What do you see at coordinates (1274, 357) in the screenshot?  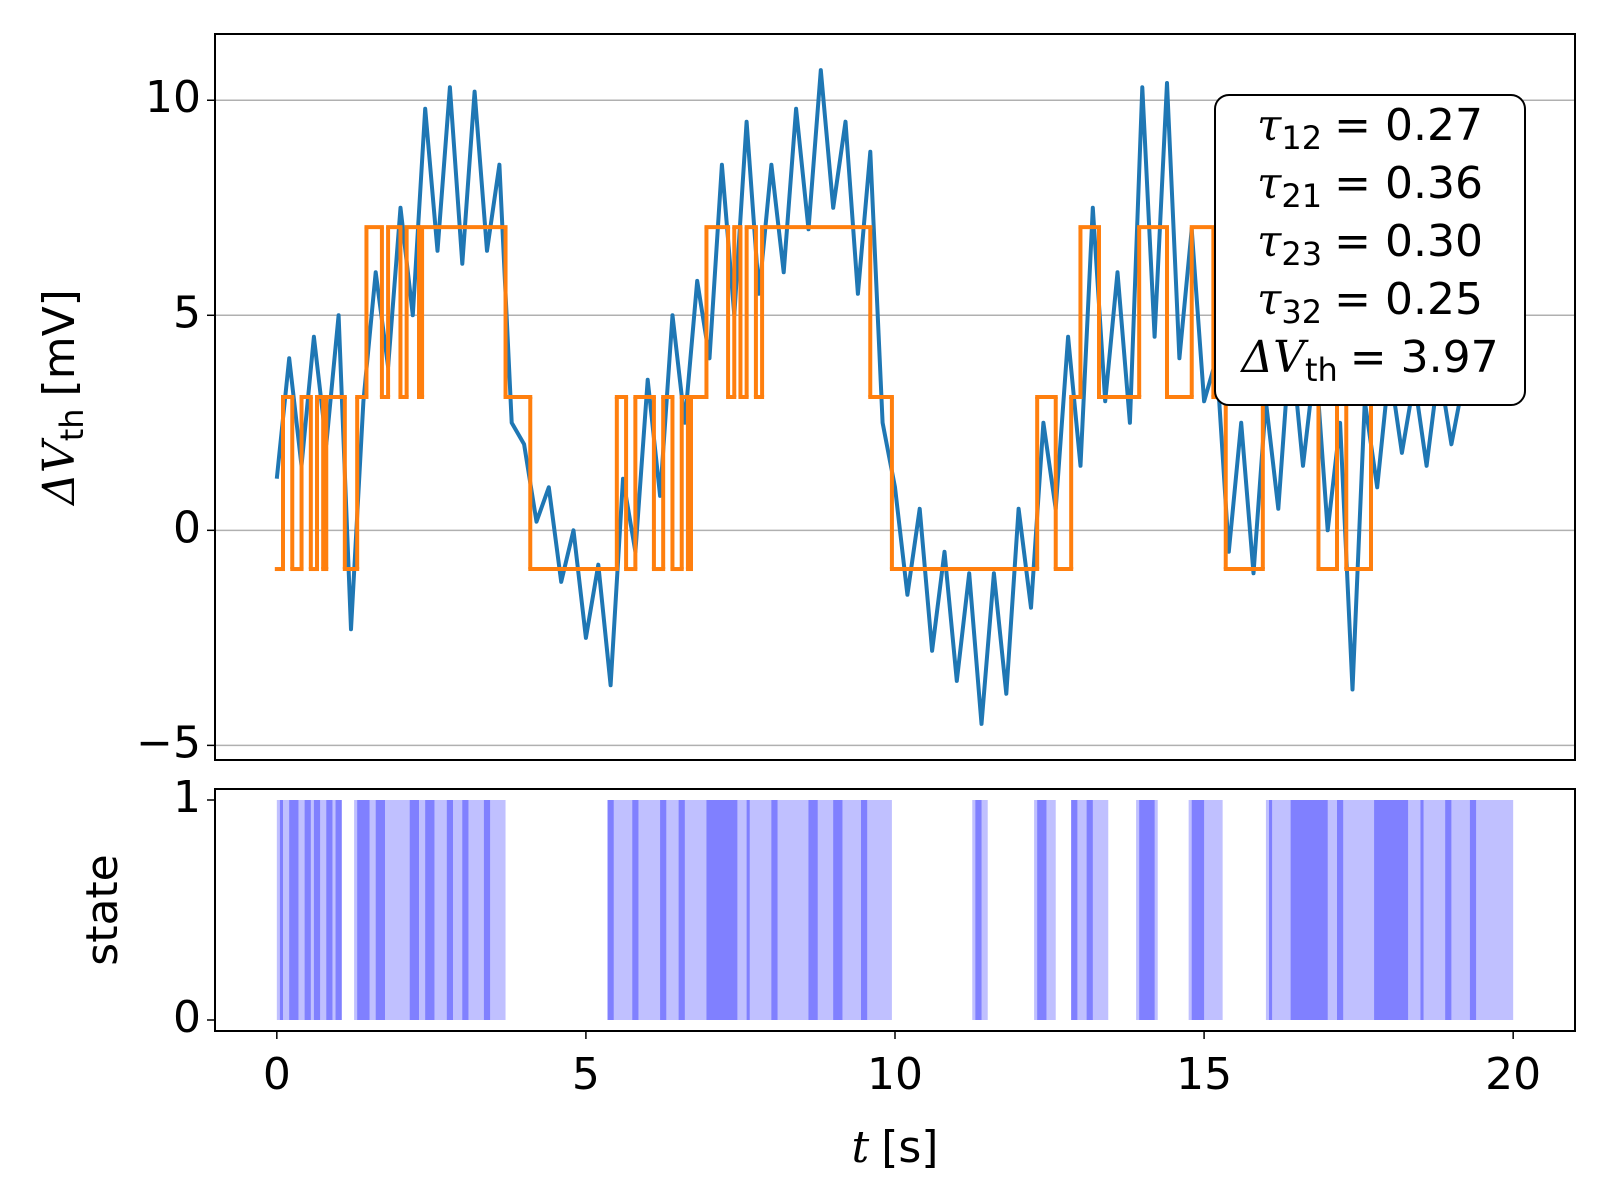 I see `annotation-symbol: ΔV` at bounding box center [1274, 357].